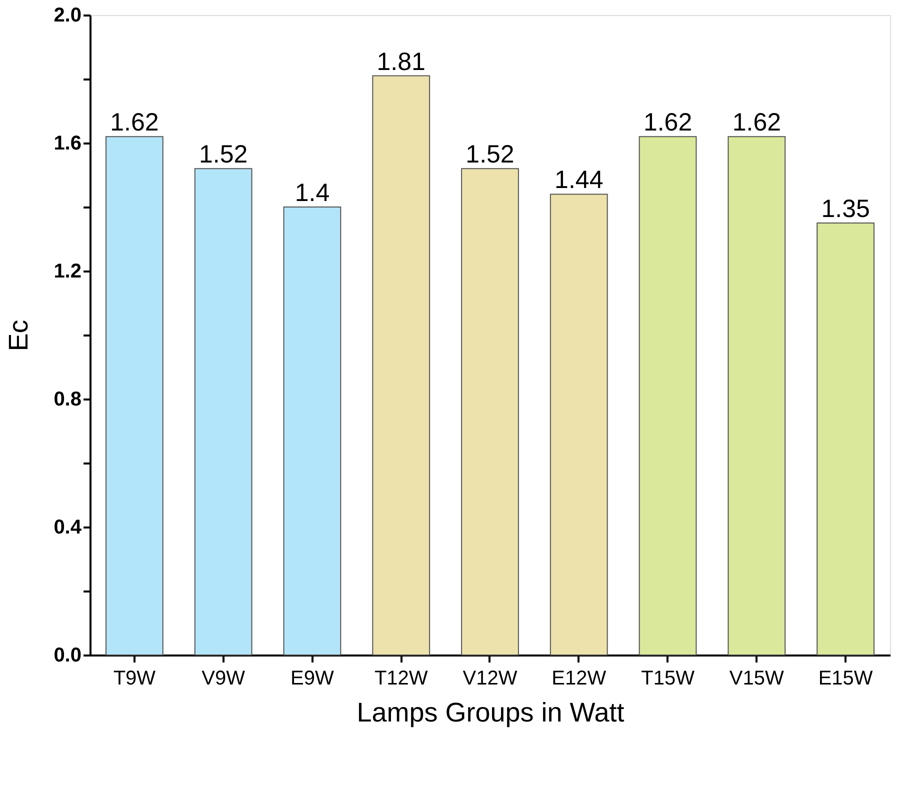 This screenshot has width=922, height=785. Describe the element at coordinates (68, 527) in the screenshot. I see `y-tick-label: 0.4` at that location.